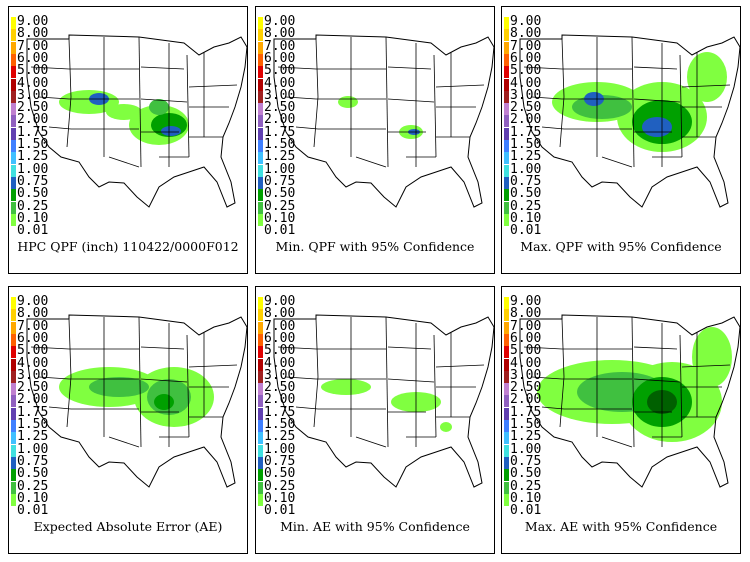 Image resolution: width=750 pixels, height=562 pixels. Describe the element at coordinates (33, 375) in the screenshot. I see `legend-label: 3.00` at that location.